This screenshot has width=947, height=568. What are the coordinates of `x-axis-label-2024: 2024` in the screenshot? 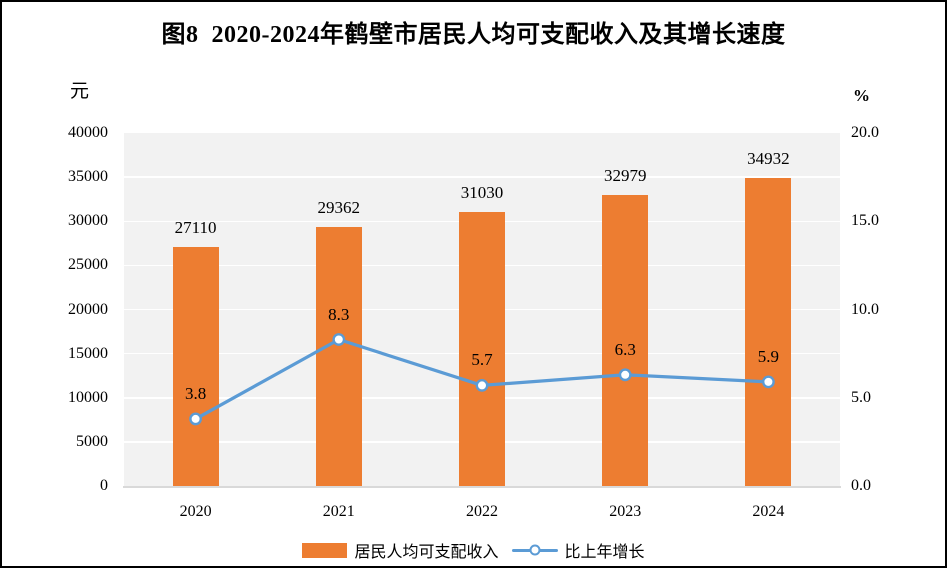 It's located at (768, 511).